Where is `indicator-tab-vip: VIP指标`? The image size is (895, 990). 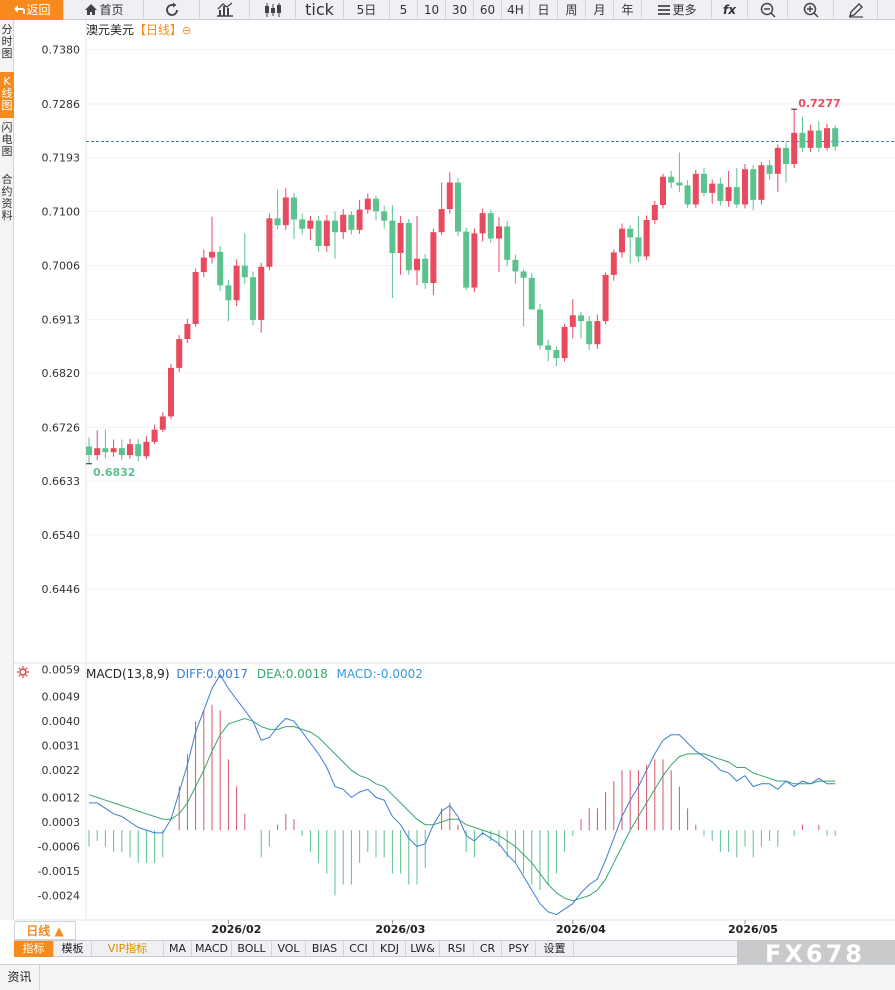
indicator-tab-vip: VIP指标 is located at coordinates (128, 949).